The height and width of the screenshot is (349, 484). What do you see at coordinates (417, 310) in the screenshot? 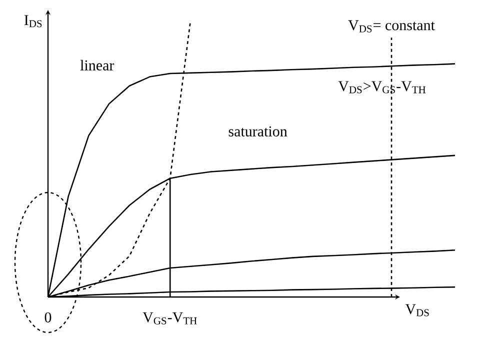
I see `x-axis-title: V$_{DS}$` at bounding box center [417, 310].